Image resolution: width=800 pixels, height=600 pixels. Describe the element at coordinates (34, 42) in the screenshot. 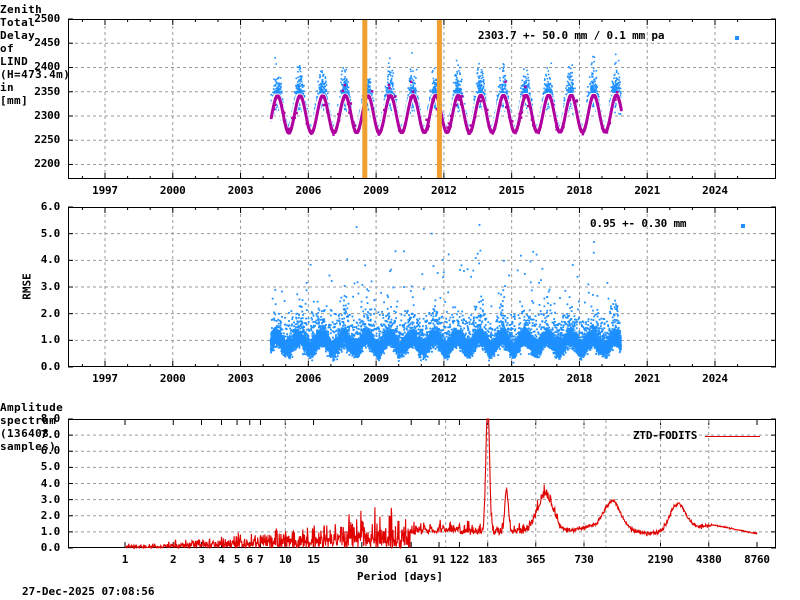

I see `y-tick-label: 2450` at that location.